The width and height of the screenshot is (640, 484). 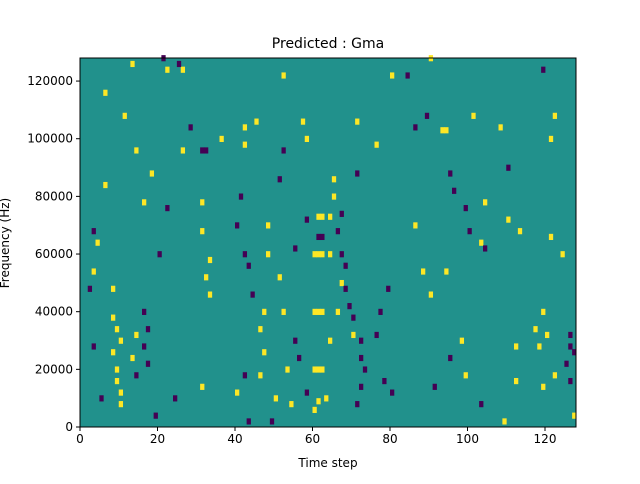 I want to click on y-tick-label: 100000, so click(x=50, y=139).